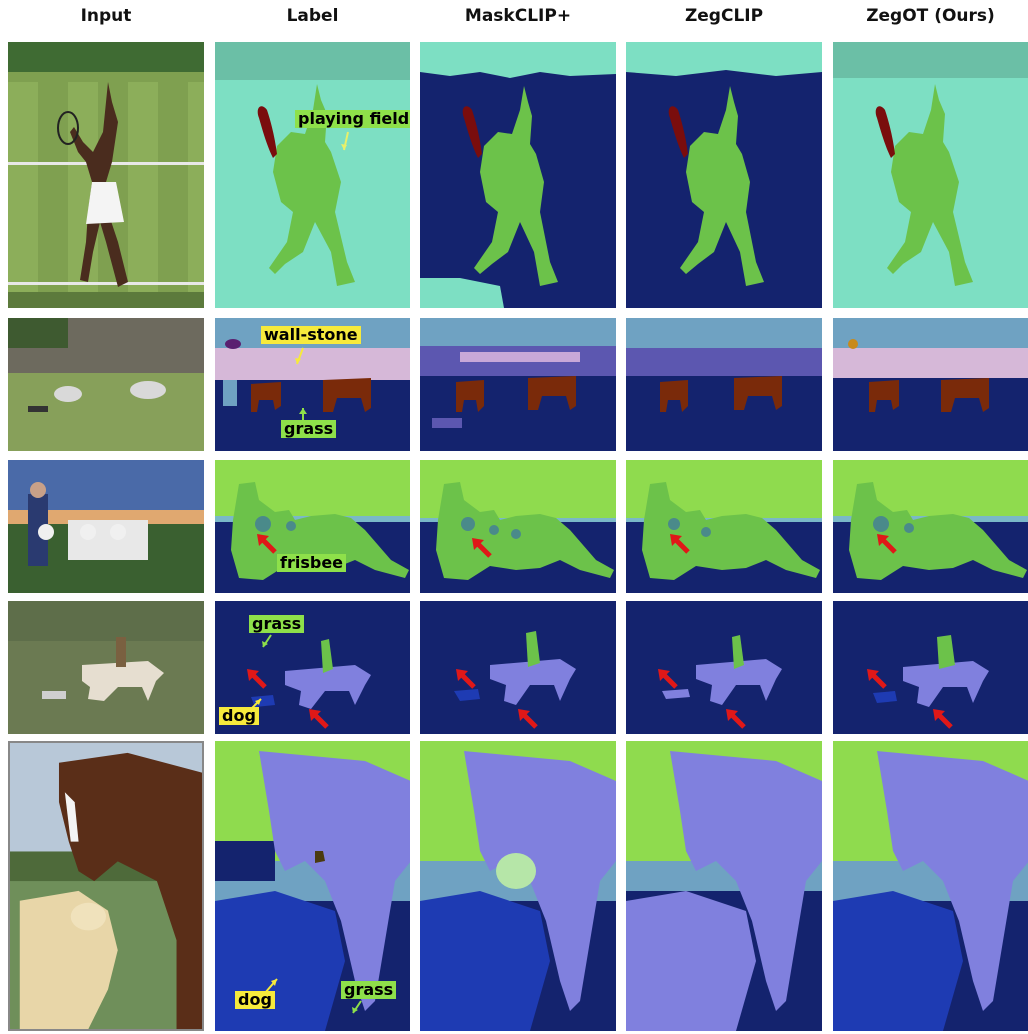 The width and height of the screenshot is (1028, 1034). I want to click on column-header-input: Input, so click(106, 16).